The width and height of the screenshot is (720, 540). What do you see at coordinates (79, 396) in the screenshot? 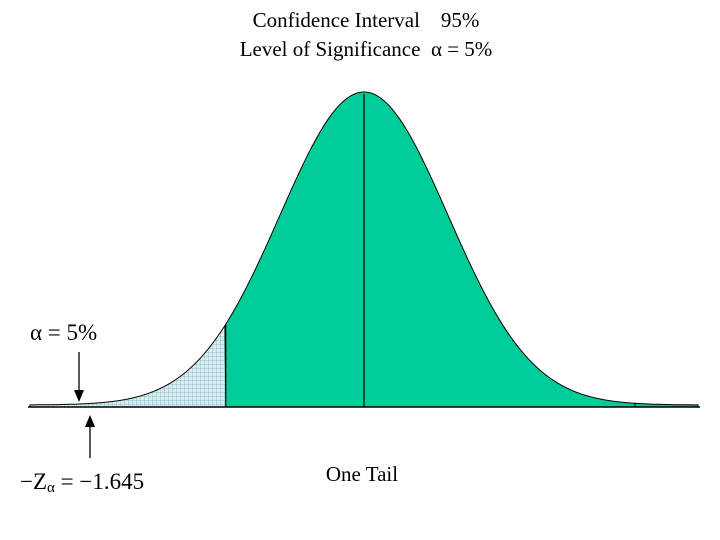
I see `alpha-arrow-head-icon` at bounding box center [79, 396].